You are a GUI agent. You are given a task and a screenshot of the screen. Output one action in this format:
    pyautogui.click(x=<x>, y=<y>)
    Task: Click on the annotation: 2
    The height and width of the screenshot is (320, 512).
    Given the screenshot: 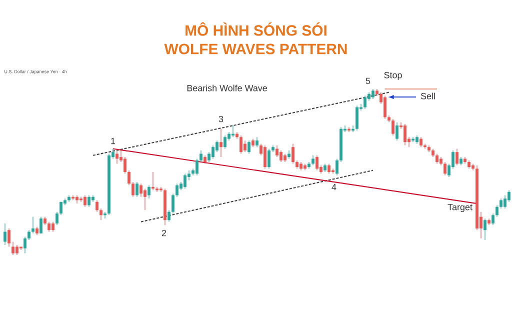 What is the action you would take?
    pyautogui.click(x=164, y=233)
    